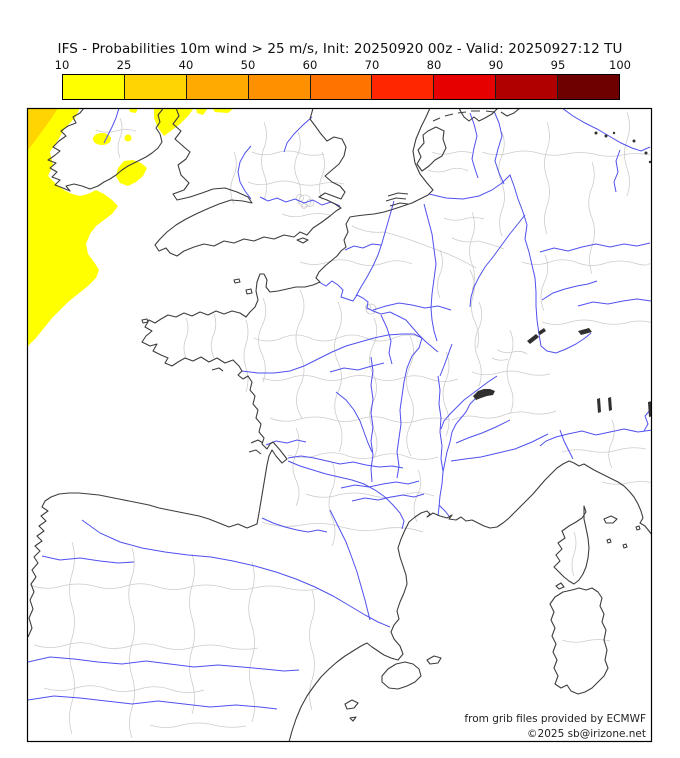 This screenshot has height=758, width=680. Describe the element at coordinates (300, 201) in the screenshot. I see `river-thames` at that location.